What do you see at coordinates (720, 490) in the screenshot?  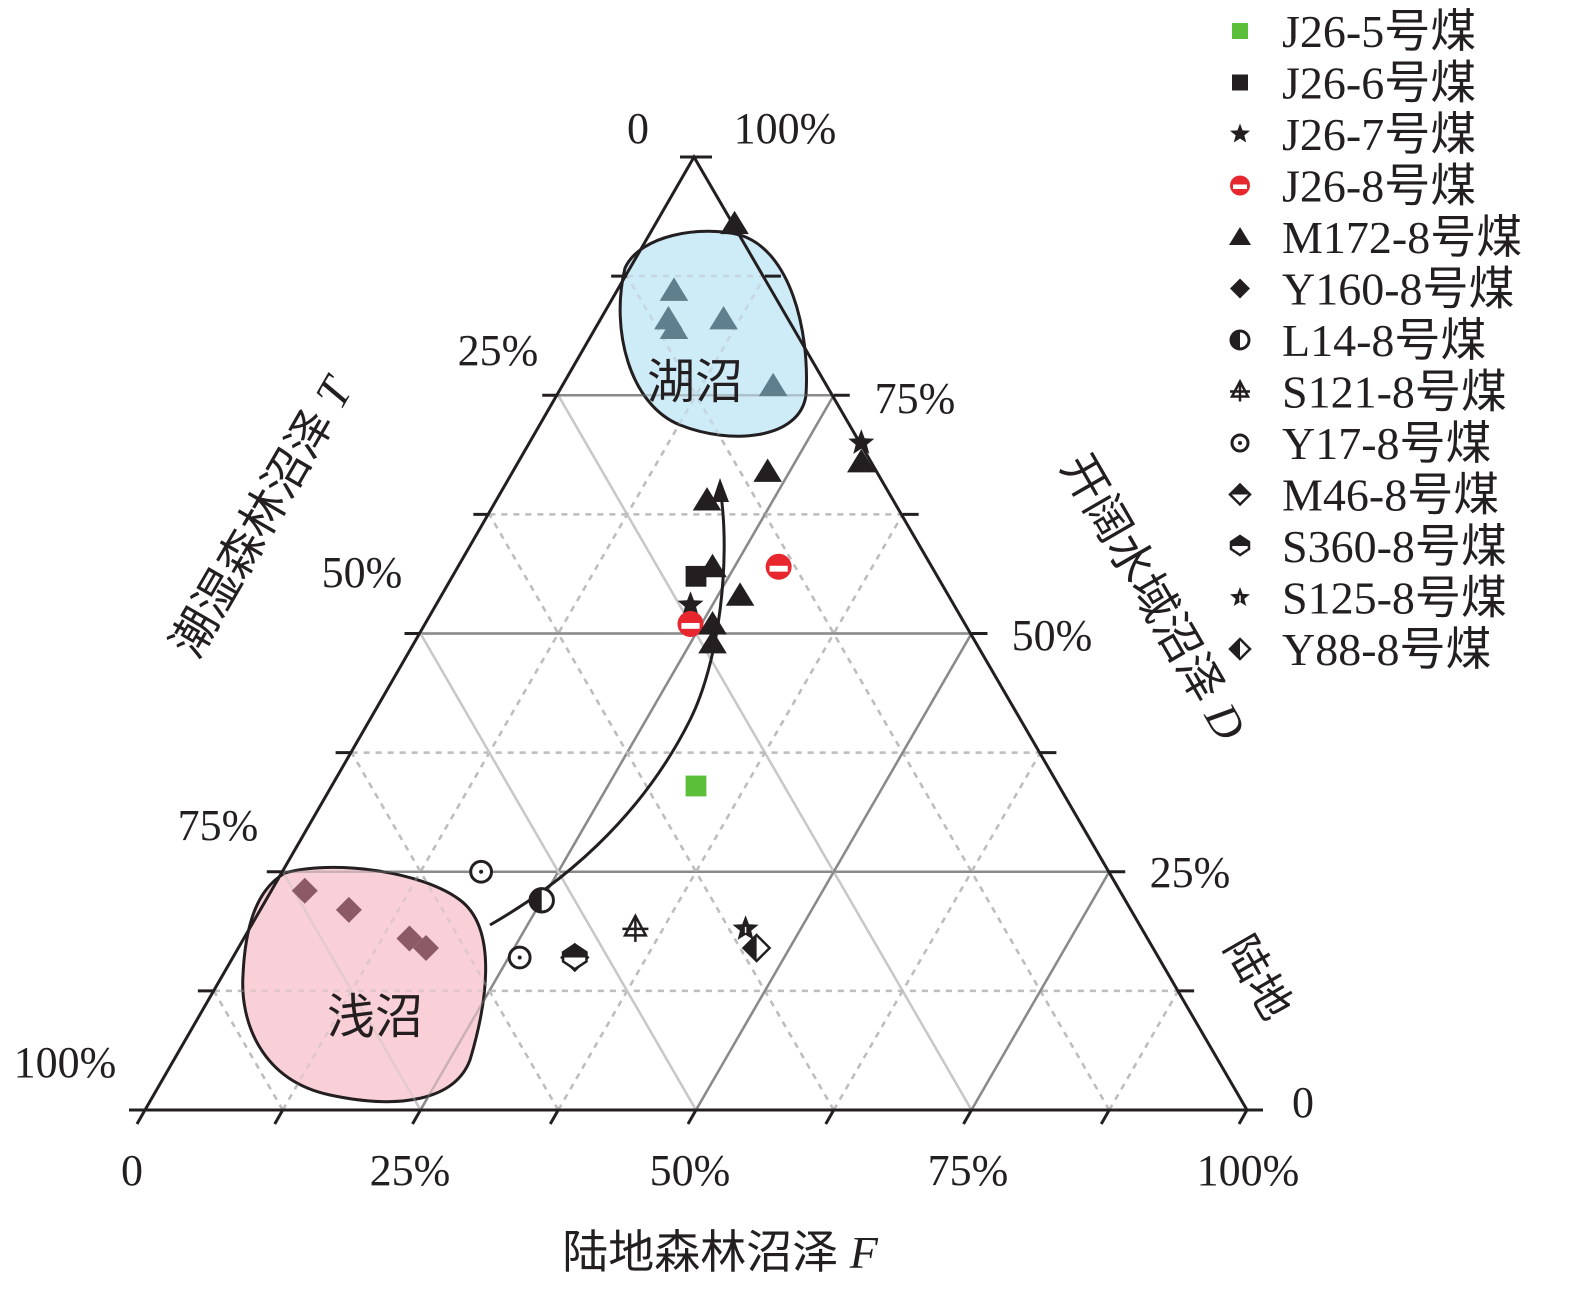 I see `arrow-head` at bounding box center [720, 490].